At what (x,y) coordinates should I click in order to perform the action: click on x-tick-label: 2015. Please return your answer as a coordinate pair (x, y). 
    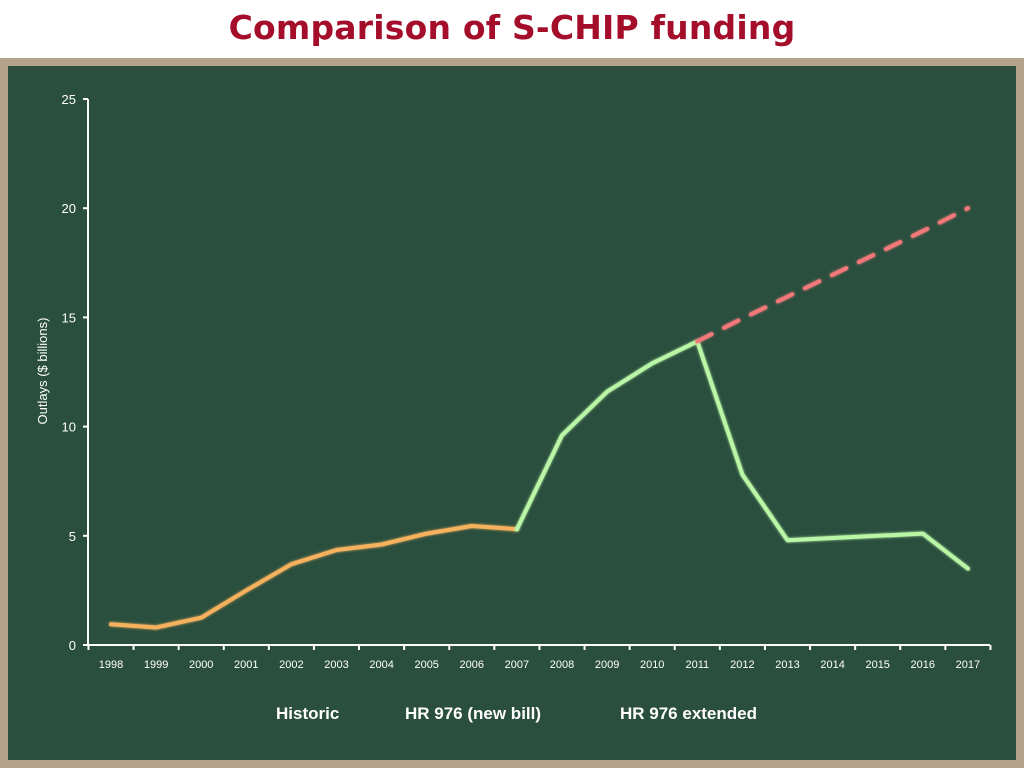
    Looking at the image, I should click on (877, 665).